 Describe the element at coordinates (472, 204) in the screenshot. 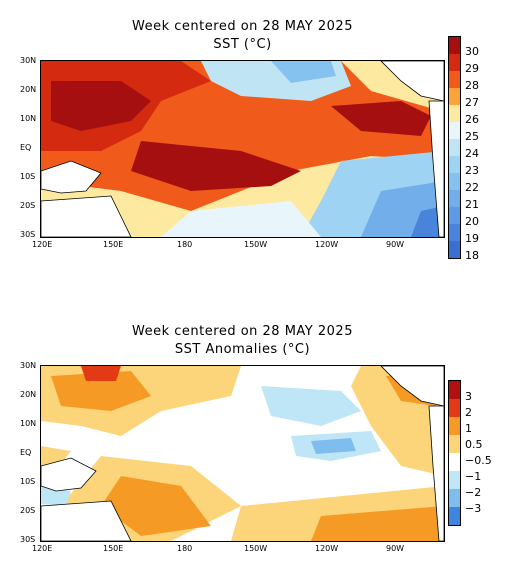

I see `sst-colorbar-label: 21` at that location.